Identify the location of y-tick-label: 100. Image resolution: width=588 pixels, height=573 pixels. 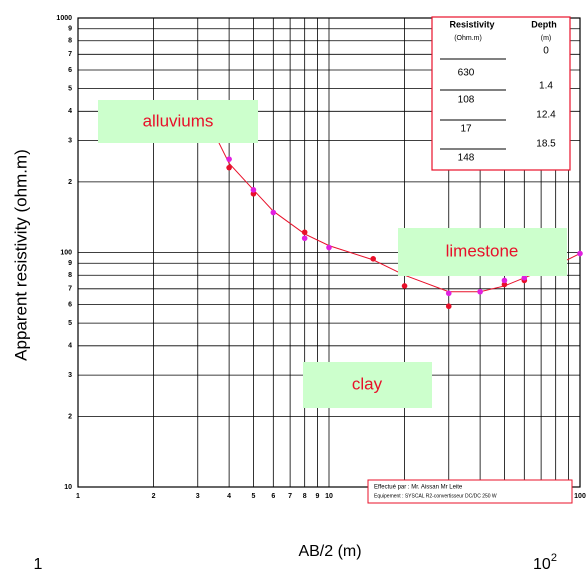
(66, 252).